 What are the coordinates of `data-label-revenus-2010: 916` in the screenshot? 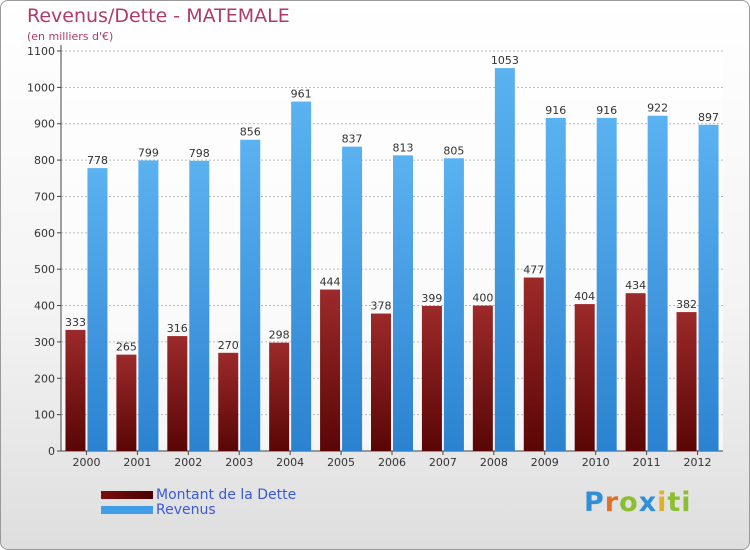 It's located at (606, 110).